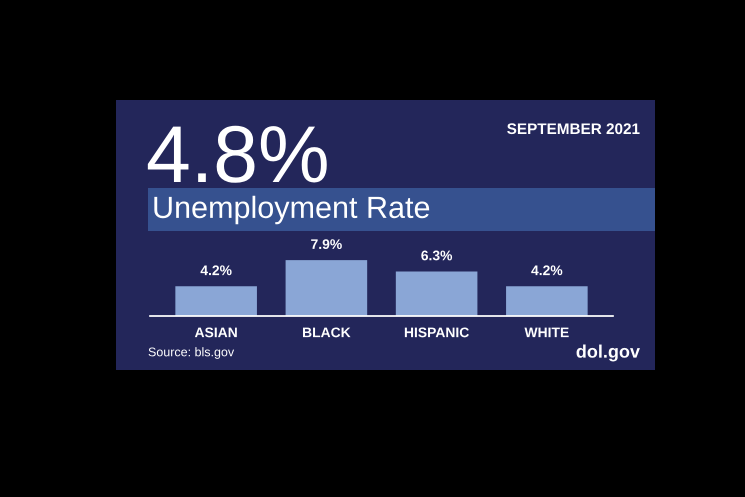  Describe the element at coordinates (327, 332) in the screenshot. I see `x-tick-label: BLACK` at that location.